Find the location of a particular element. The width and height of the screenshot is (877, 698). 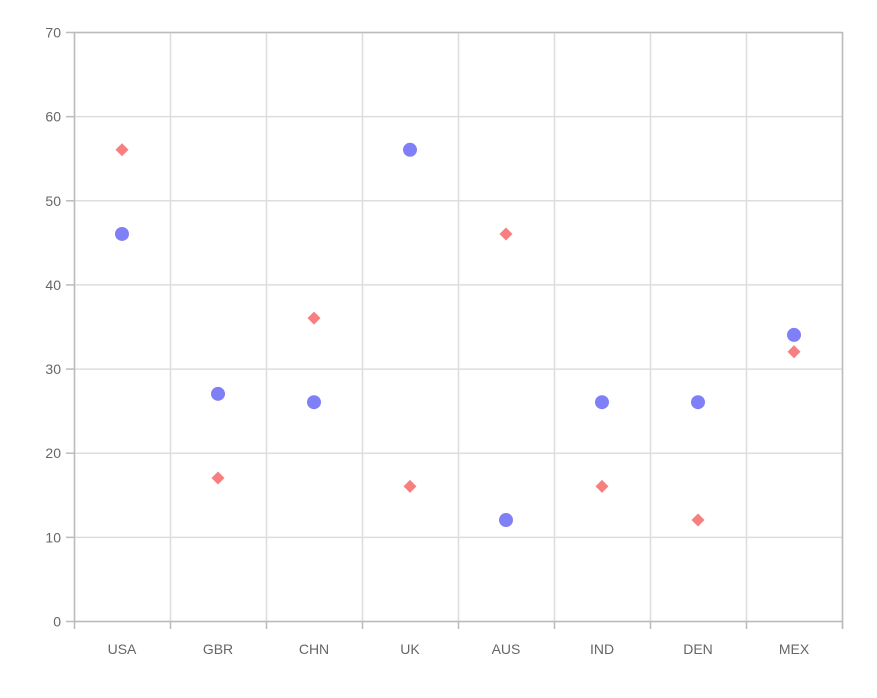

y-tick-label: 10 is located at coordinates (53, 537).